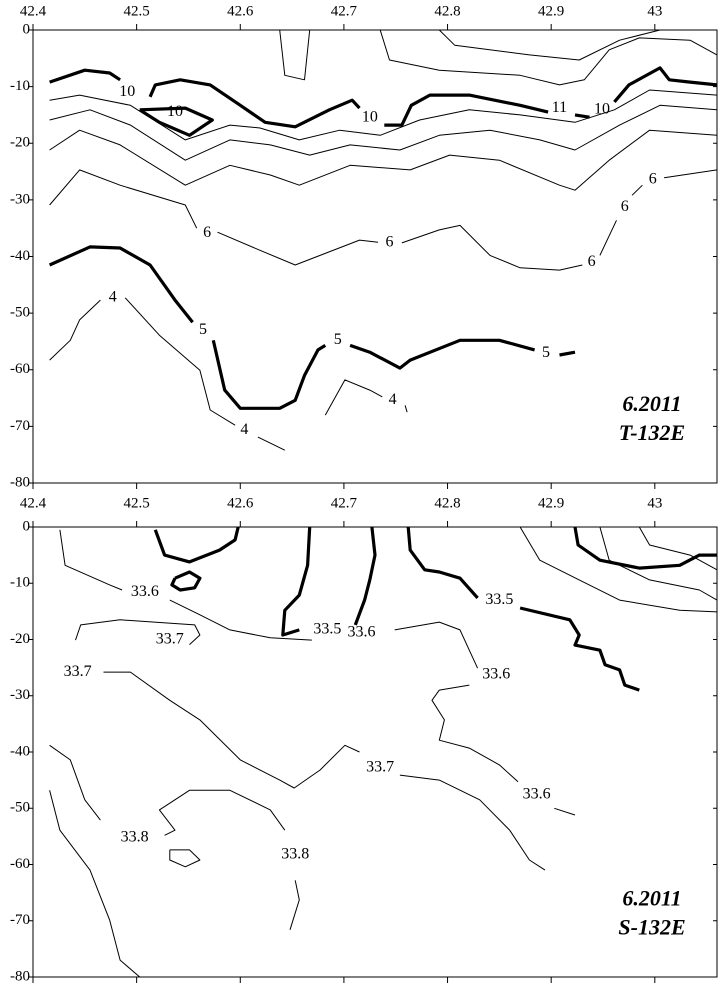  What do you see at coordinates (652, 432) in the screenshot?
I see `chart-subtitle: T-132E` at bounding box center [652, 432].